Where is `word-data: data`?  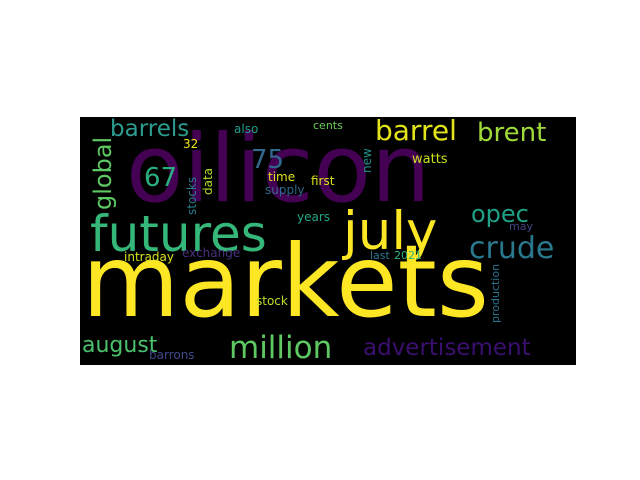
word-data: data is located at coordinates (208, 181).